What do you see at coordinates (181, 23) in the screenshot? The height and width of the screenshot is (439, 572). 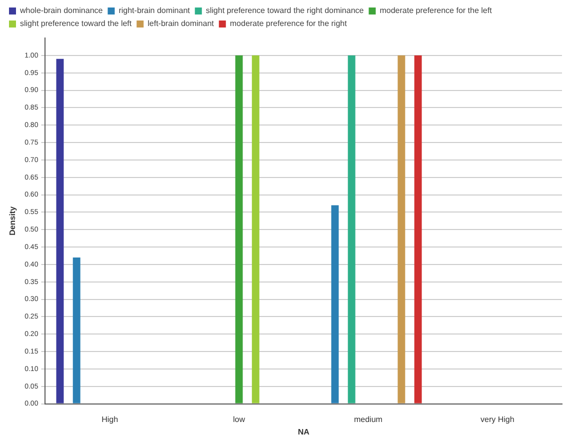 I see `legend-label: left-brain dominant` at bounding box center [181, 23].